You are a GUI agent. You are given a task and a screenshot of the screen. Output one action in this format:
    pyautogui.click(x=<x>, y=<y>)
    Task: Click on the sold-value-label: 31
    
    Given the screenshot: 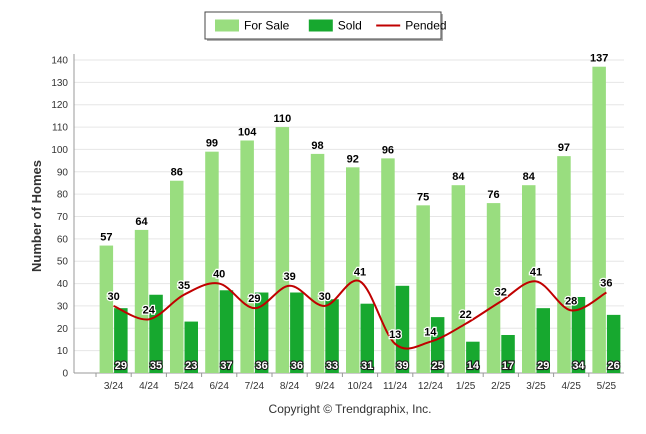 What is the action you would take?
    pyautogui.click(x=367, y=366)
    